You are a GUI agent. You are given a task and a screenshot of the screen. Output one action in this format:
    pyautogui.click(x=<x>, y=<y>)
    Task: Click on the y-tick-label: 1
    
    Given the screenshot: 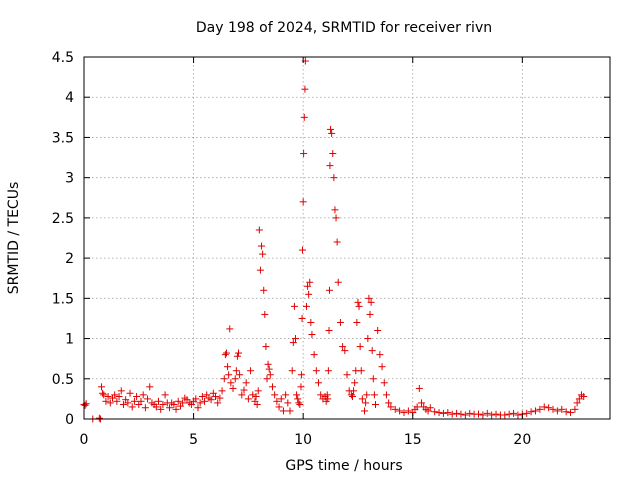 What is the action you would take?
    pyautogui.click(x=69, y=340)
    